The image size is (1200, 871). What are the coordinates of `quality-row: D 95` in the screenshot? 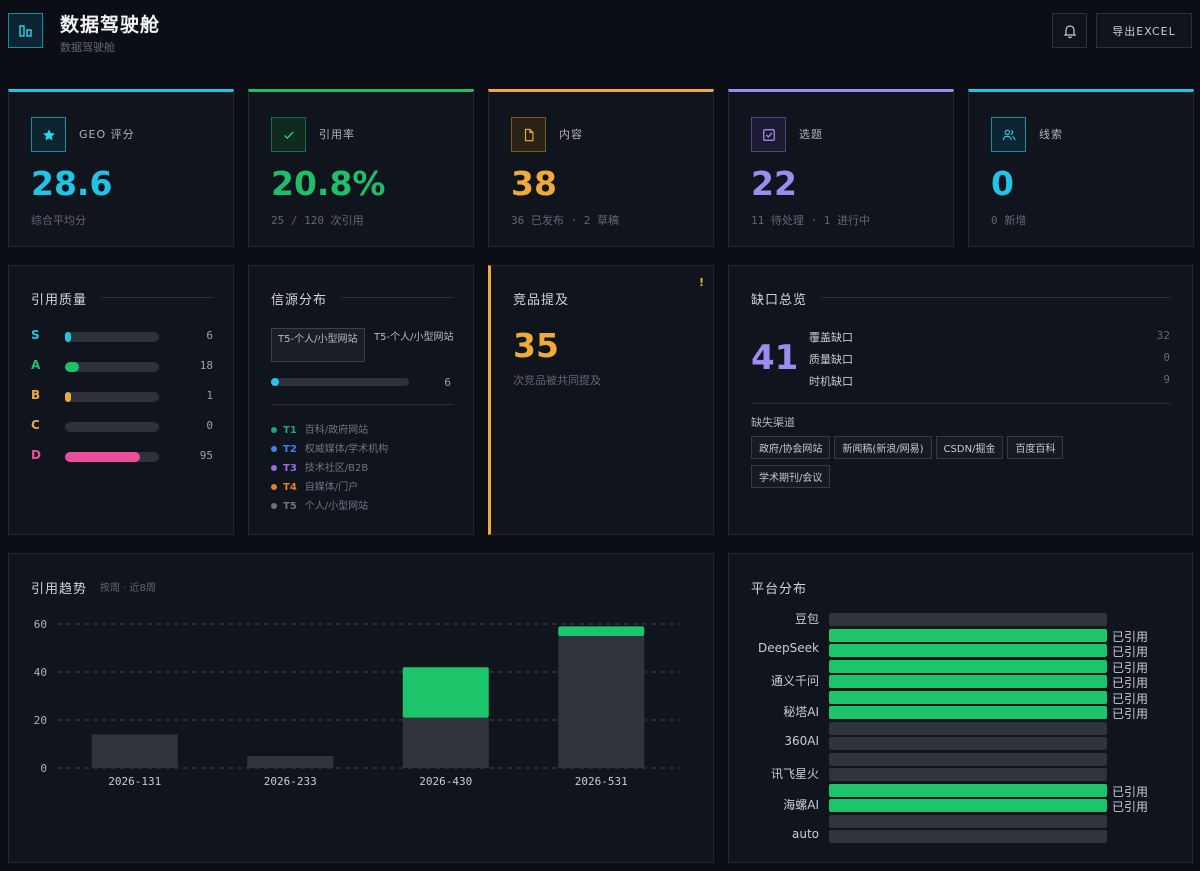 It's located at (122, 456).